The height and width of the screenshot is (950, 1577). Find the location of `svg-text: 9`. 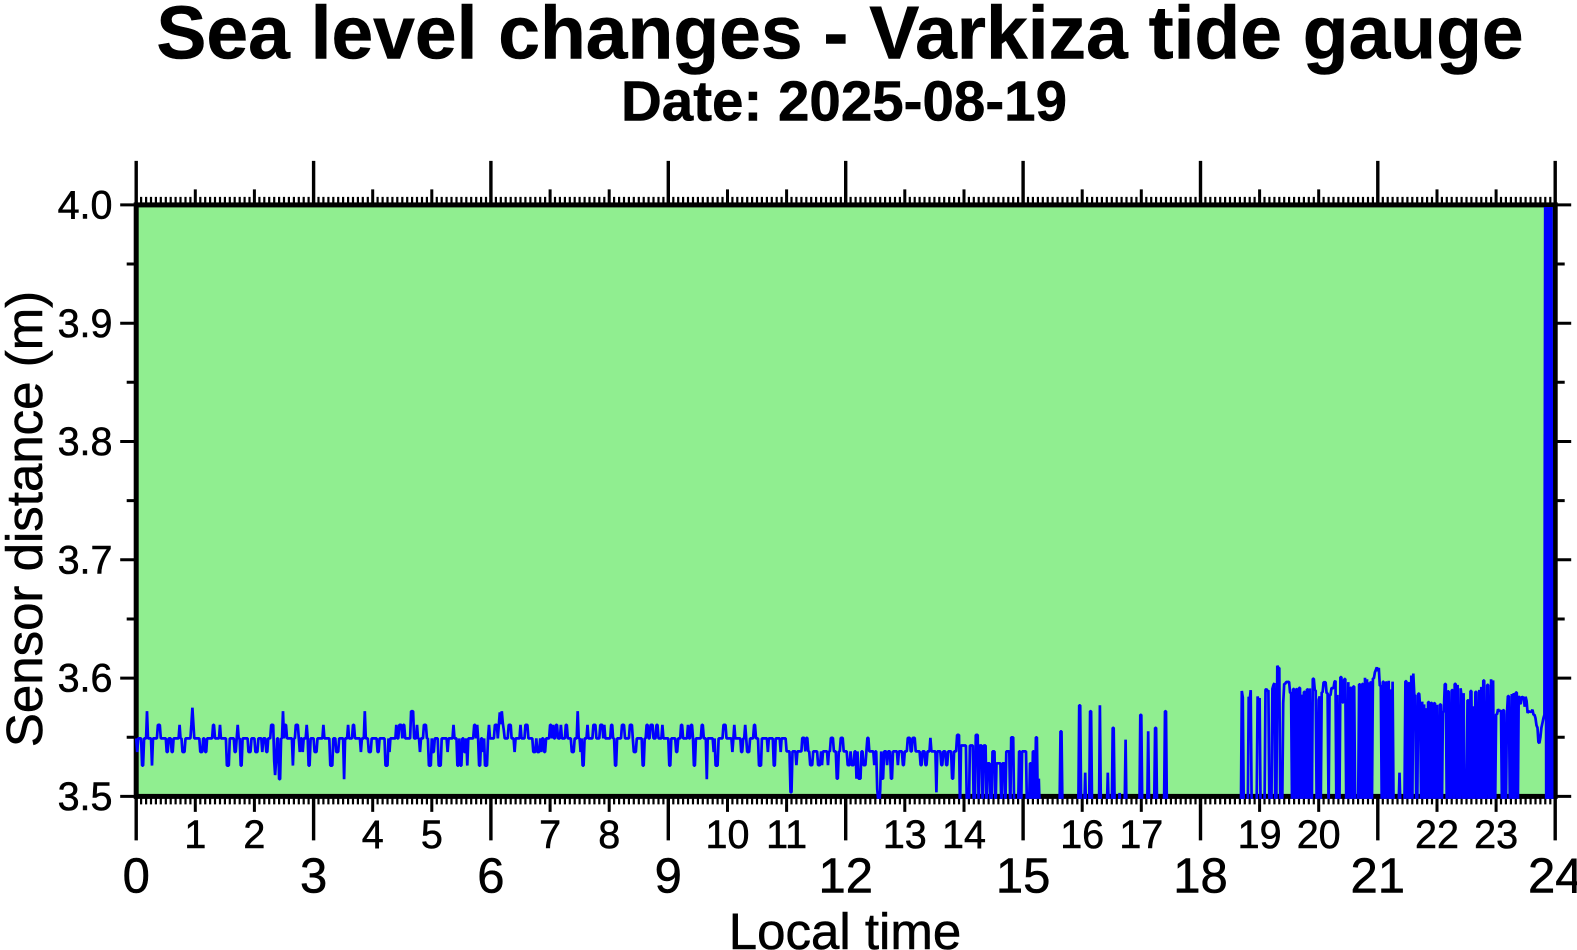

svg-text: 9 is located at coordinates (668, 877).